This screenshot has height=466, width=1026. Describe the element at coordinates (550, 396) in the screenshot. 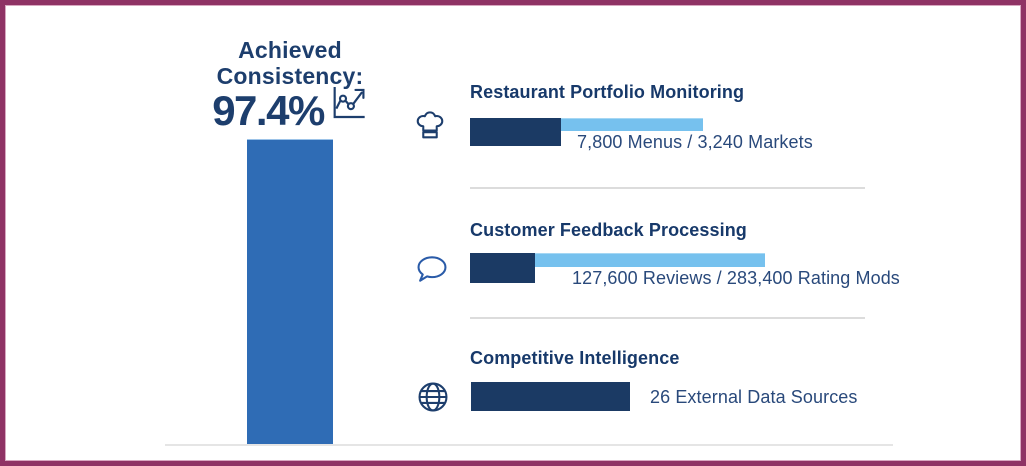

I see `bar-dark-competitive` at that location.